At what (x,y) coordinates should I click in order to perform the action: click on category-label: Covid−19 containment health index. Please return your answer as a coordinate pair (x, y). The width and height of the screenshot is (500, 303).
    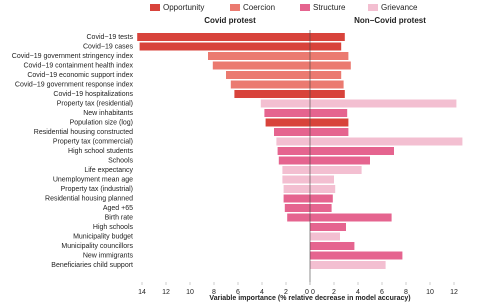
    Looking at the image, I should click on (78, 65).